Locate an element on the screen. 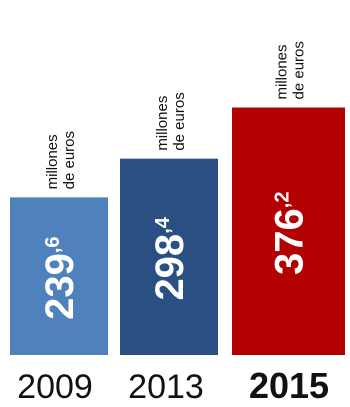 Image resolution: width=350 pixels, height=407 pixels. value-label-text: 239,6 is located at coordinates (60, 277).